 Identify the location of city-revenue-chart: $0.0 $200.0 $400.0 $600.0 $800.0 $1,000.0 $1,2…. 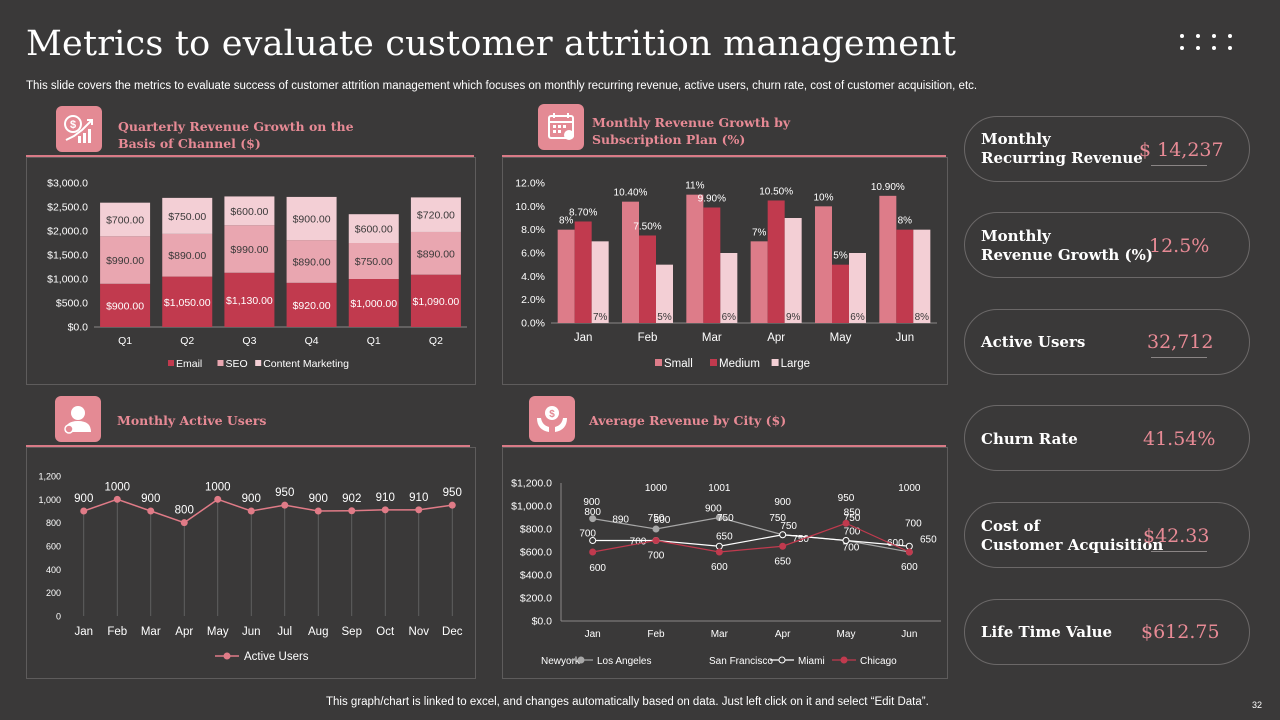
(726, 572).